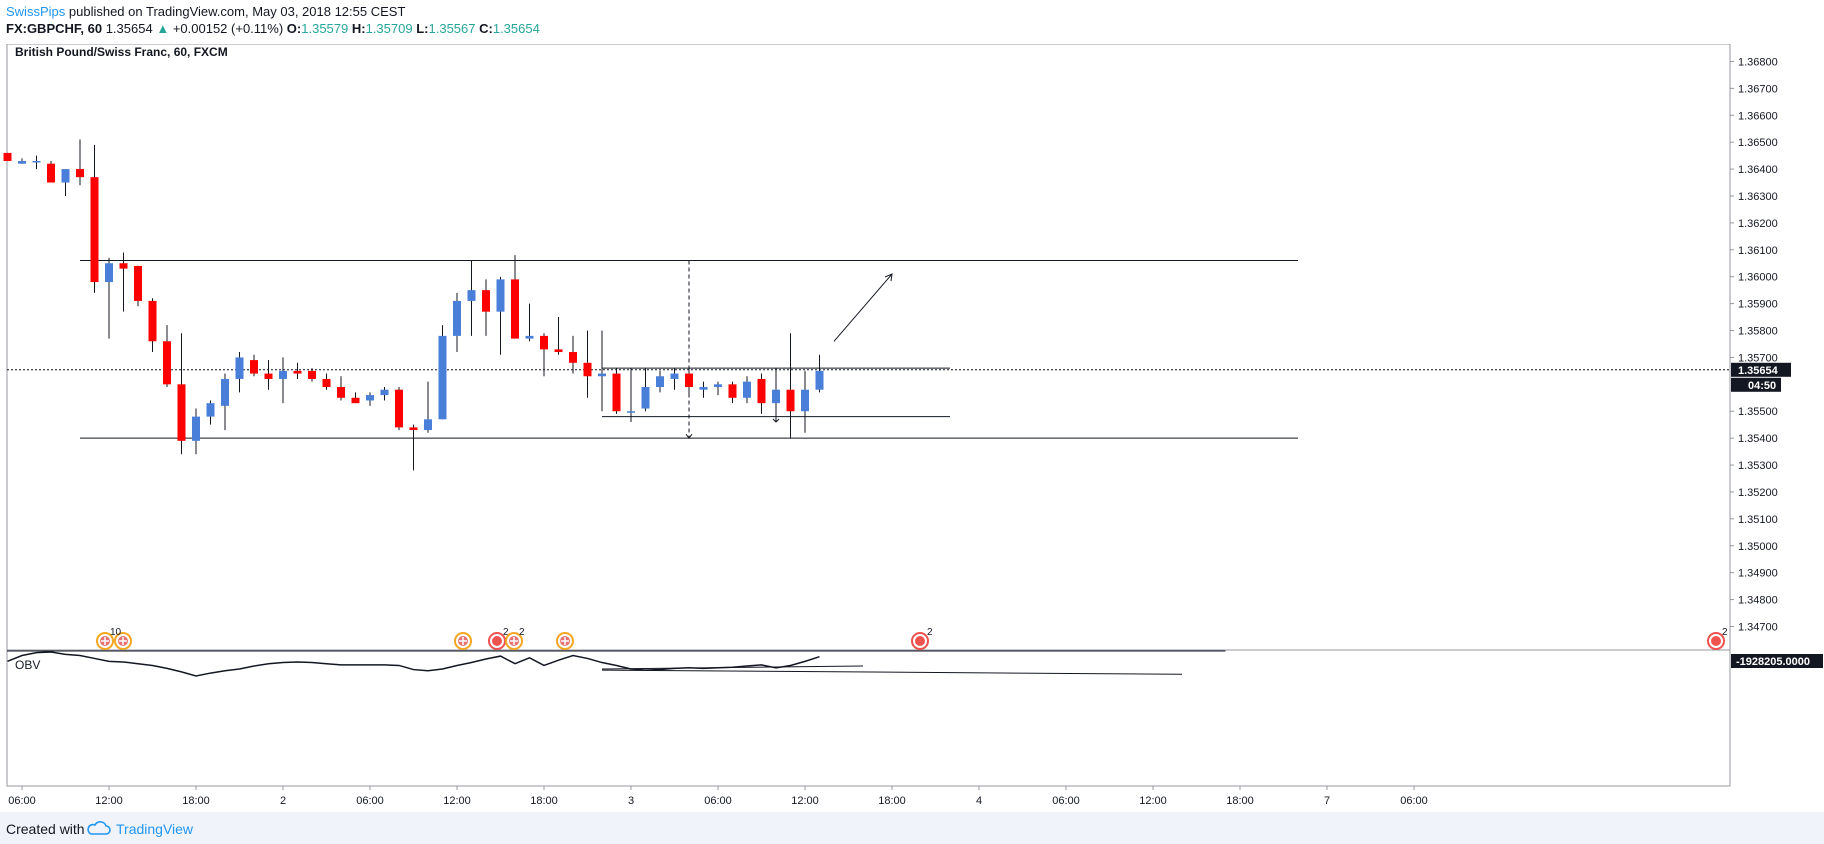  I want to click on low-value: 1.35567, so click(452, 28).